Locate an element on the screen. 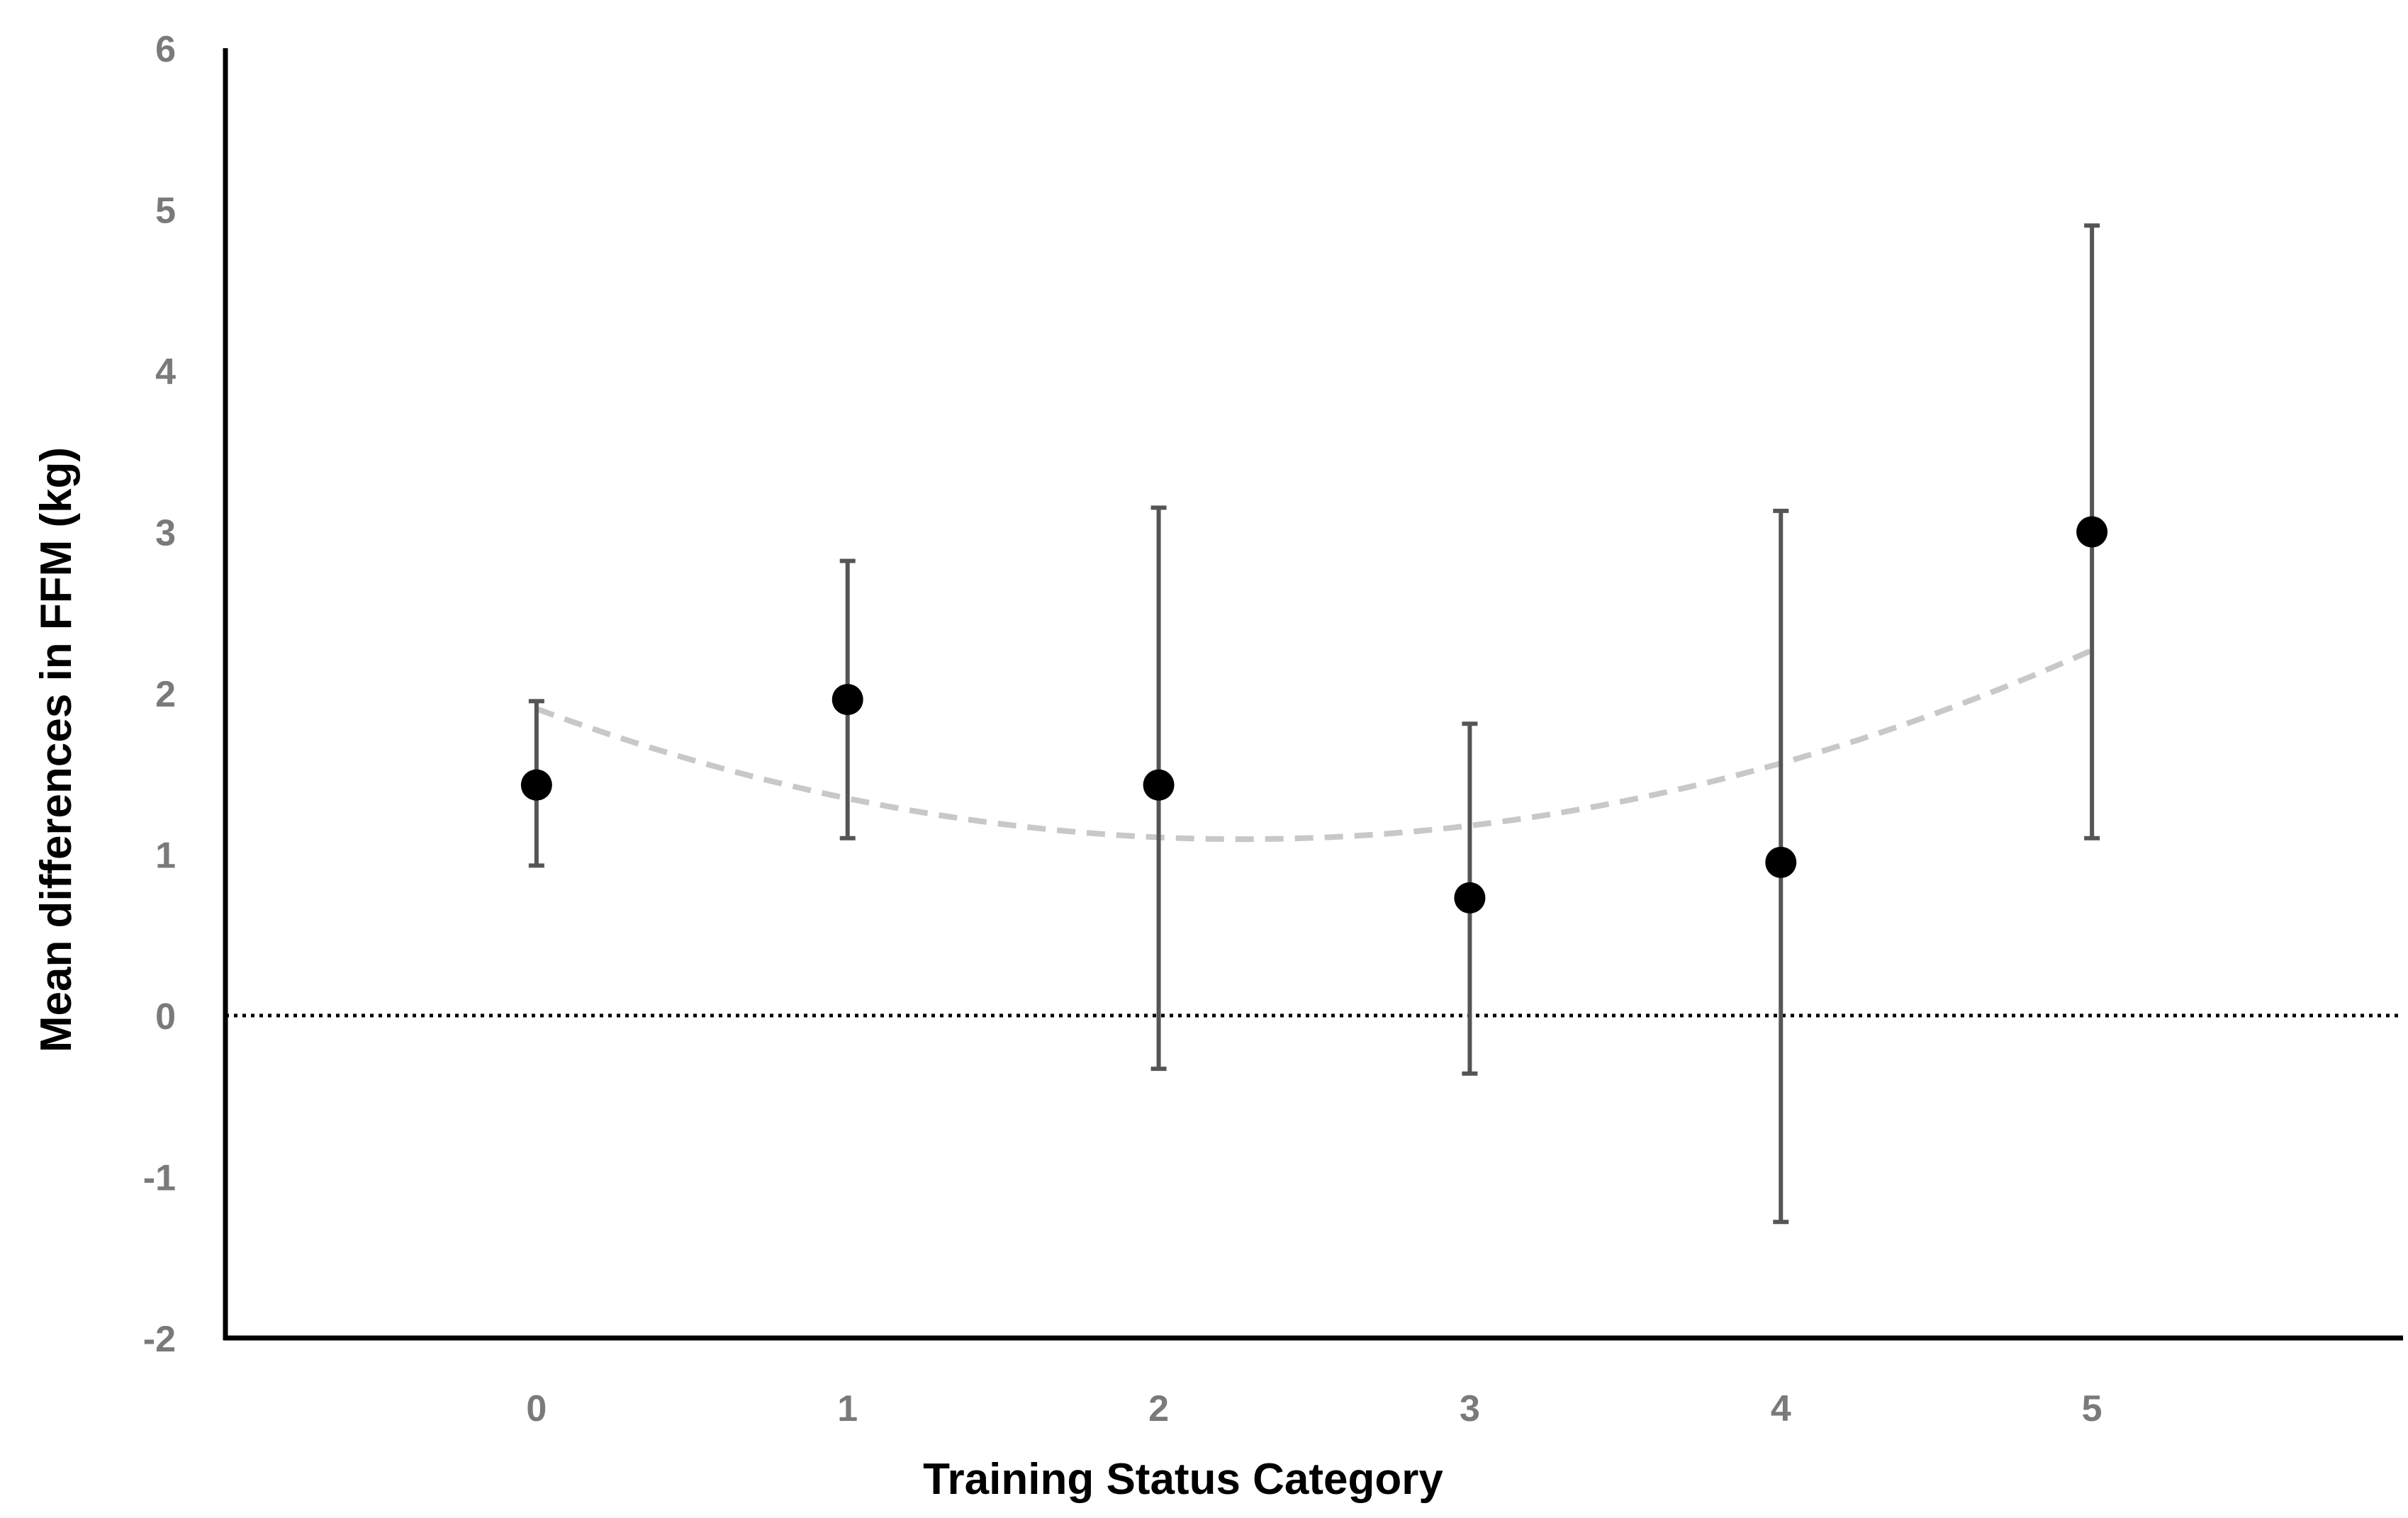 This screenshot has width=2408, height=1518. y-tick-label-0: -2 is located at coordinates (159, 1339).